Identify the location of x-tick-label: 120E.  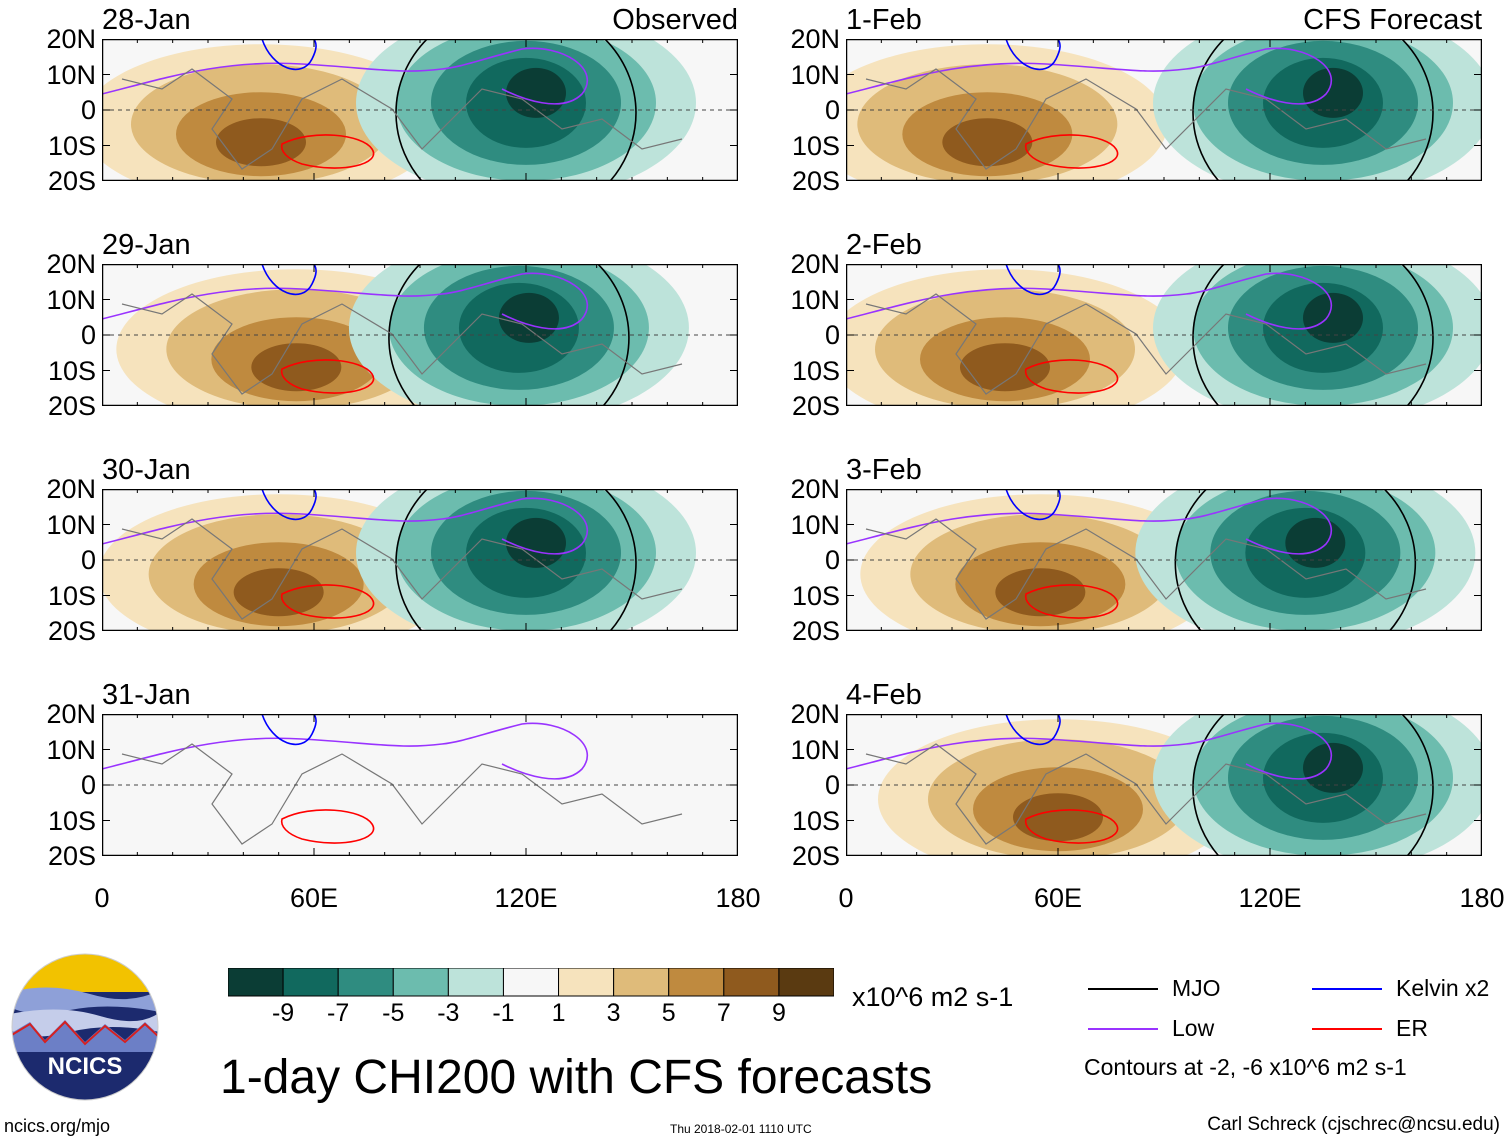
(1270, 898).